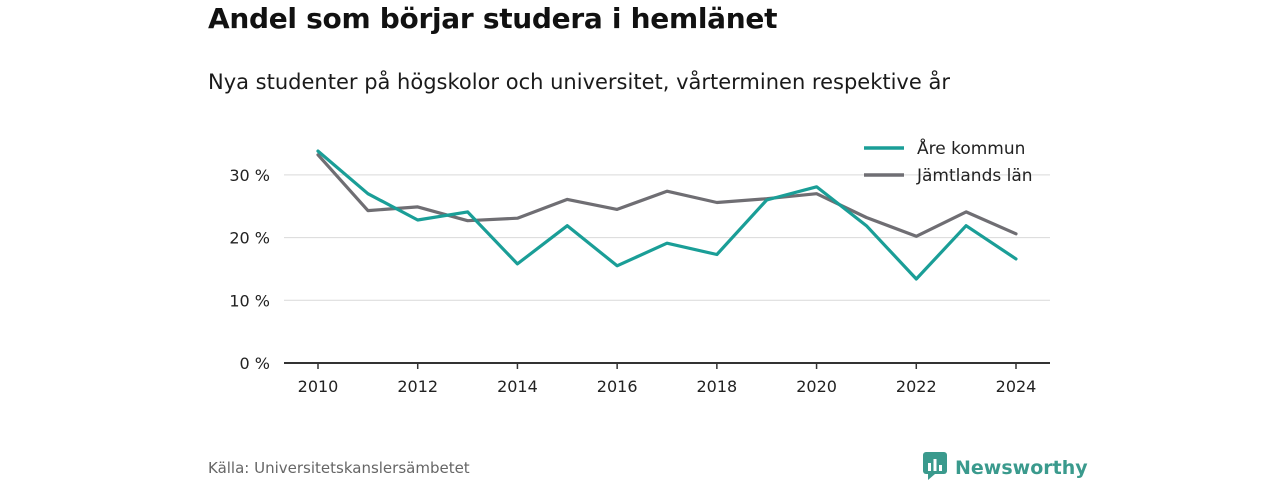  Describe the element at coordinates (417, 386) in the screenshot. I see `x-tick-label: 2012` at that location.